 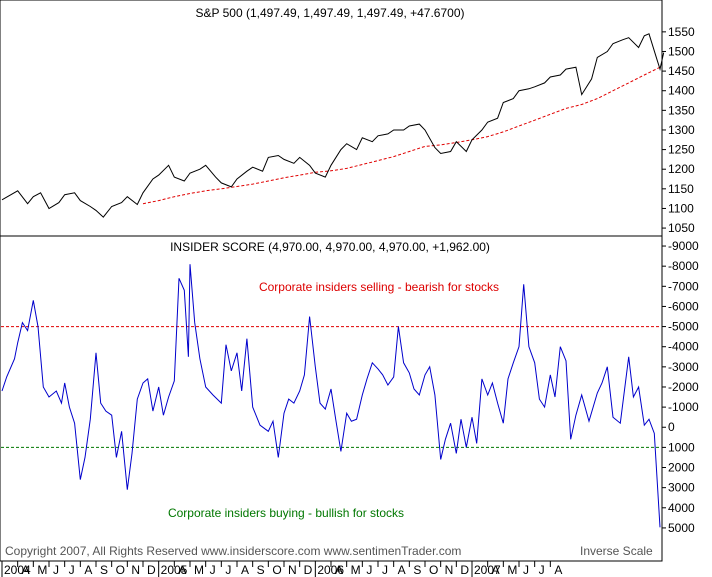 I want to click on price-y-tick-label: 1100, so click(x=681, y=208).